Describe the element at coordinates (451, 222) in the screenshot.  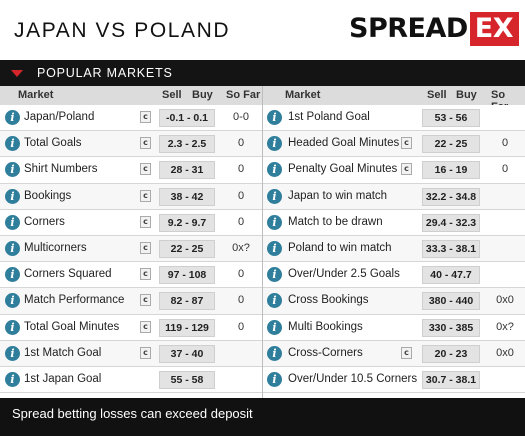
I see `sell-buy-price: 29.4 - 32.3` at that location.